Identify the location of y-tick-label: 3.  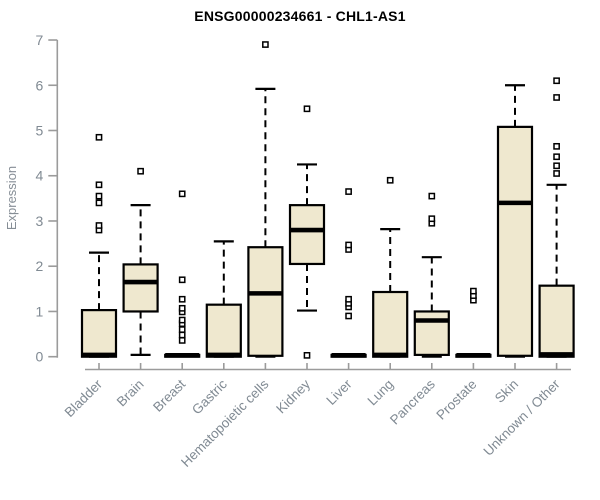
(40, 221).